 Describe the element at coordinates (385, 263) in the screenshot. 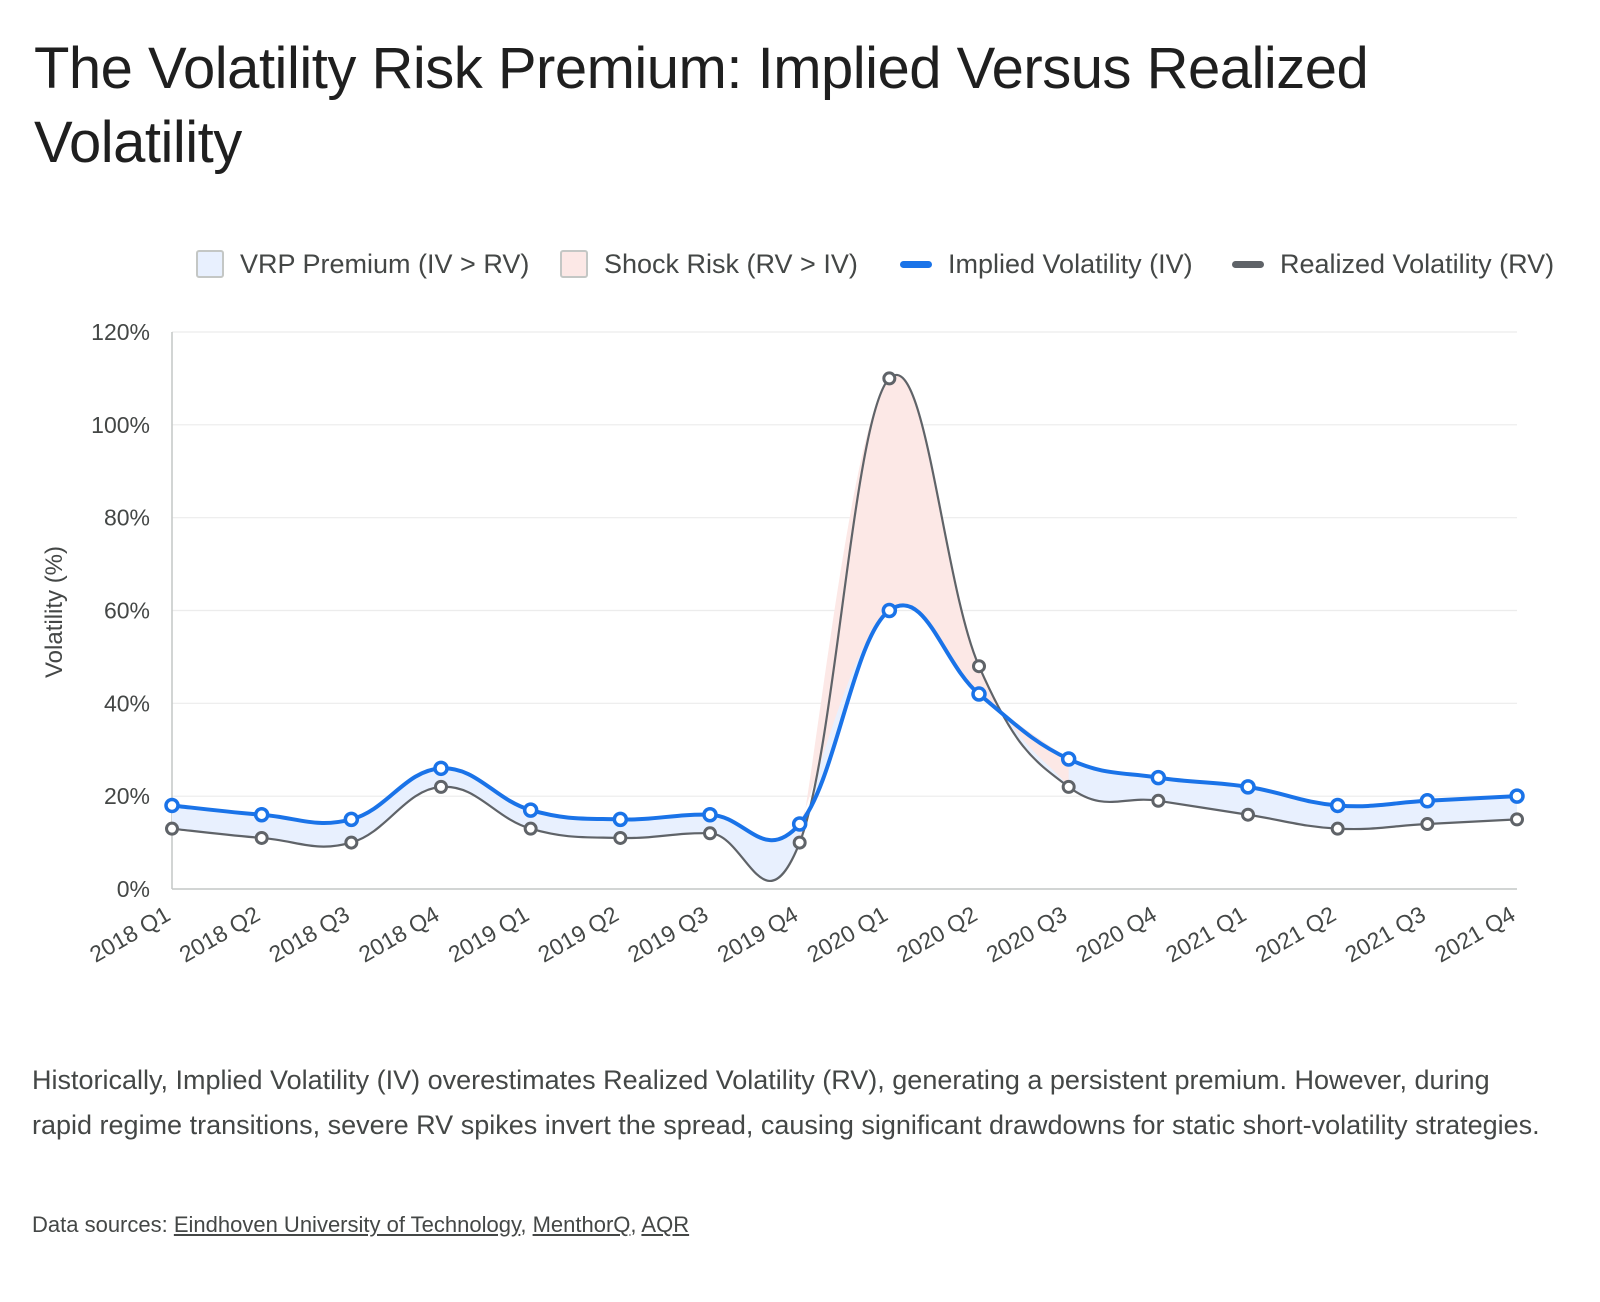

I see `legend-label-vrp: VRP Premium (IV > RV)` at that location.